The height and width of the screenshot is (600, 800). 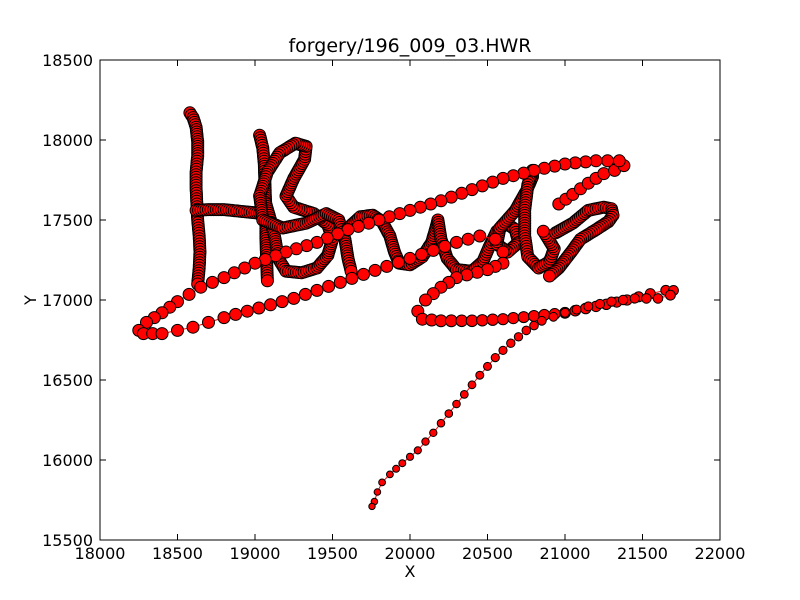 I want to click on y-tick-label: 18000, so click(x=67, y=140).